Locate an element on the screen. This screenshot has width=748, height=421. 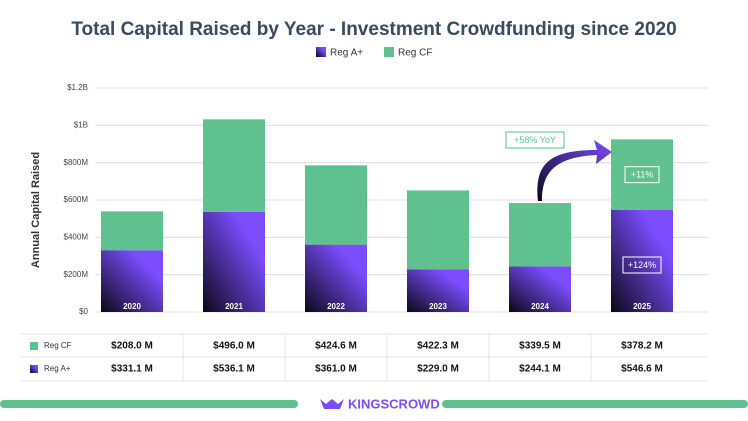
row-label: Reg A+ is located at coordinates (57, 368).